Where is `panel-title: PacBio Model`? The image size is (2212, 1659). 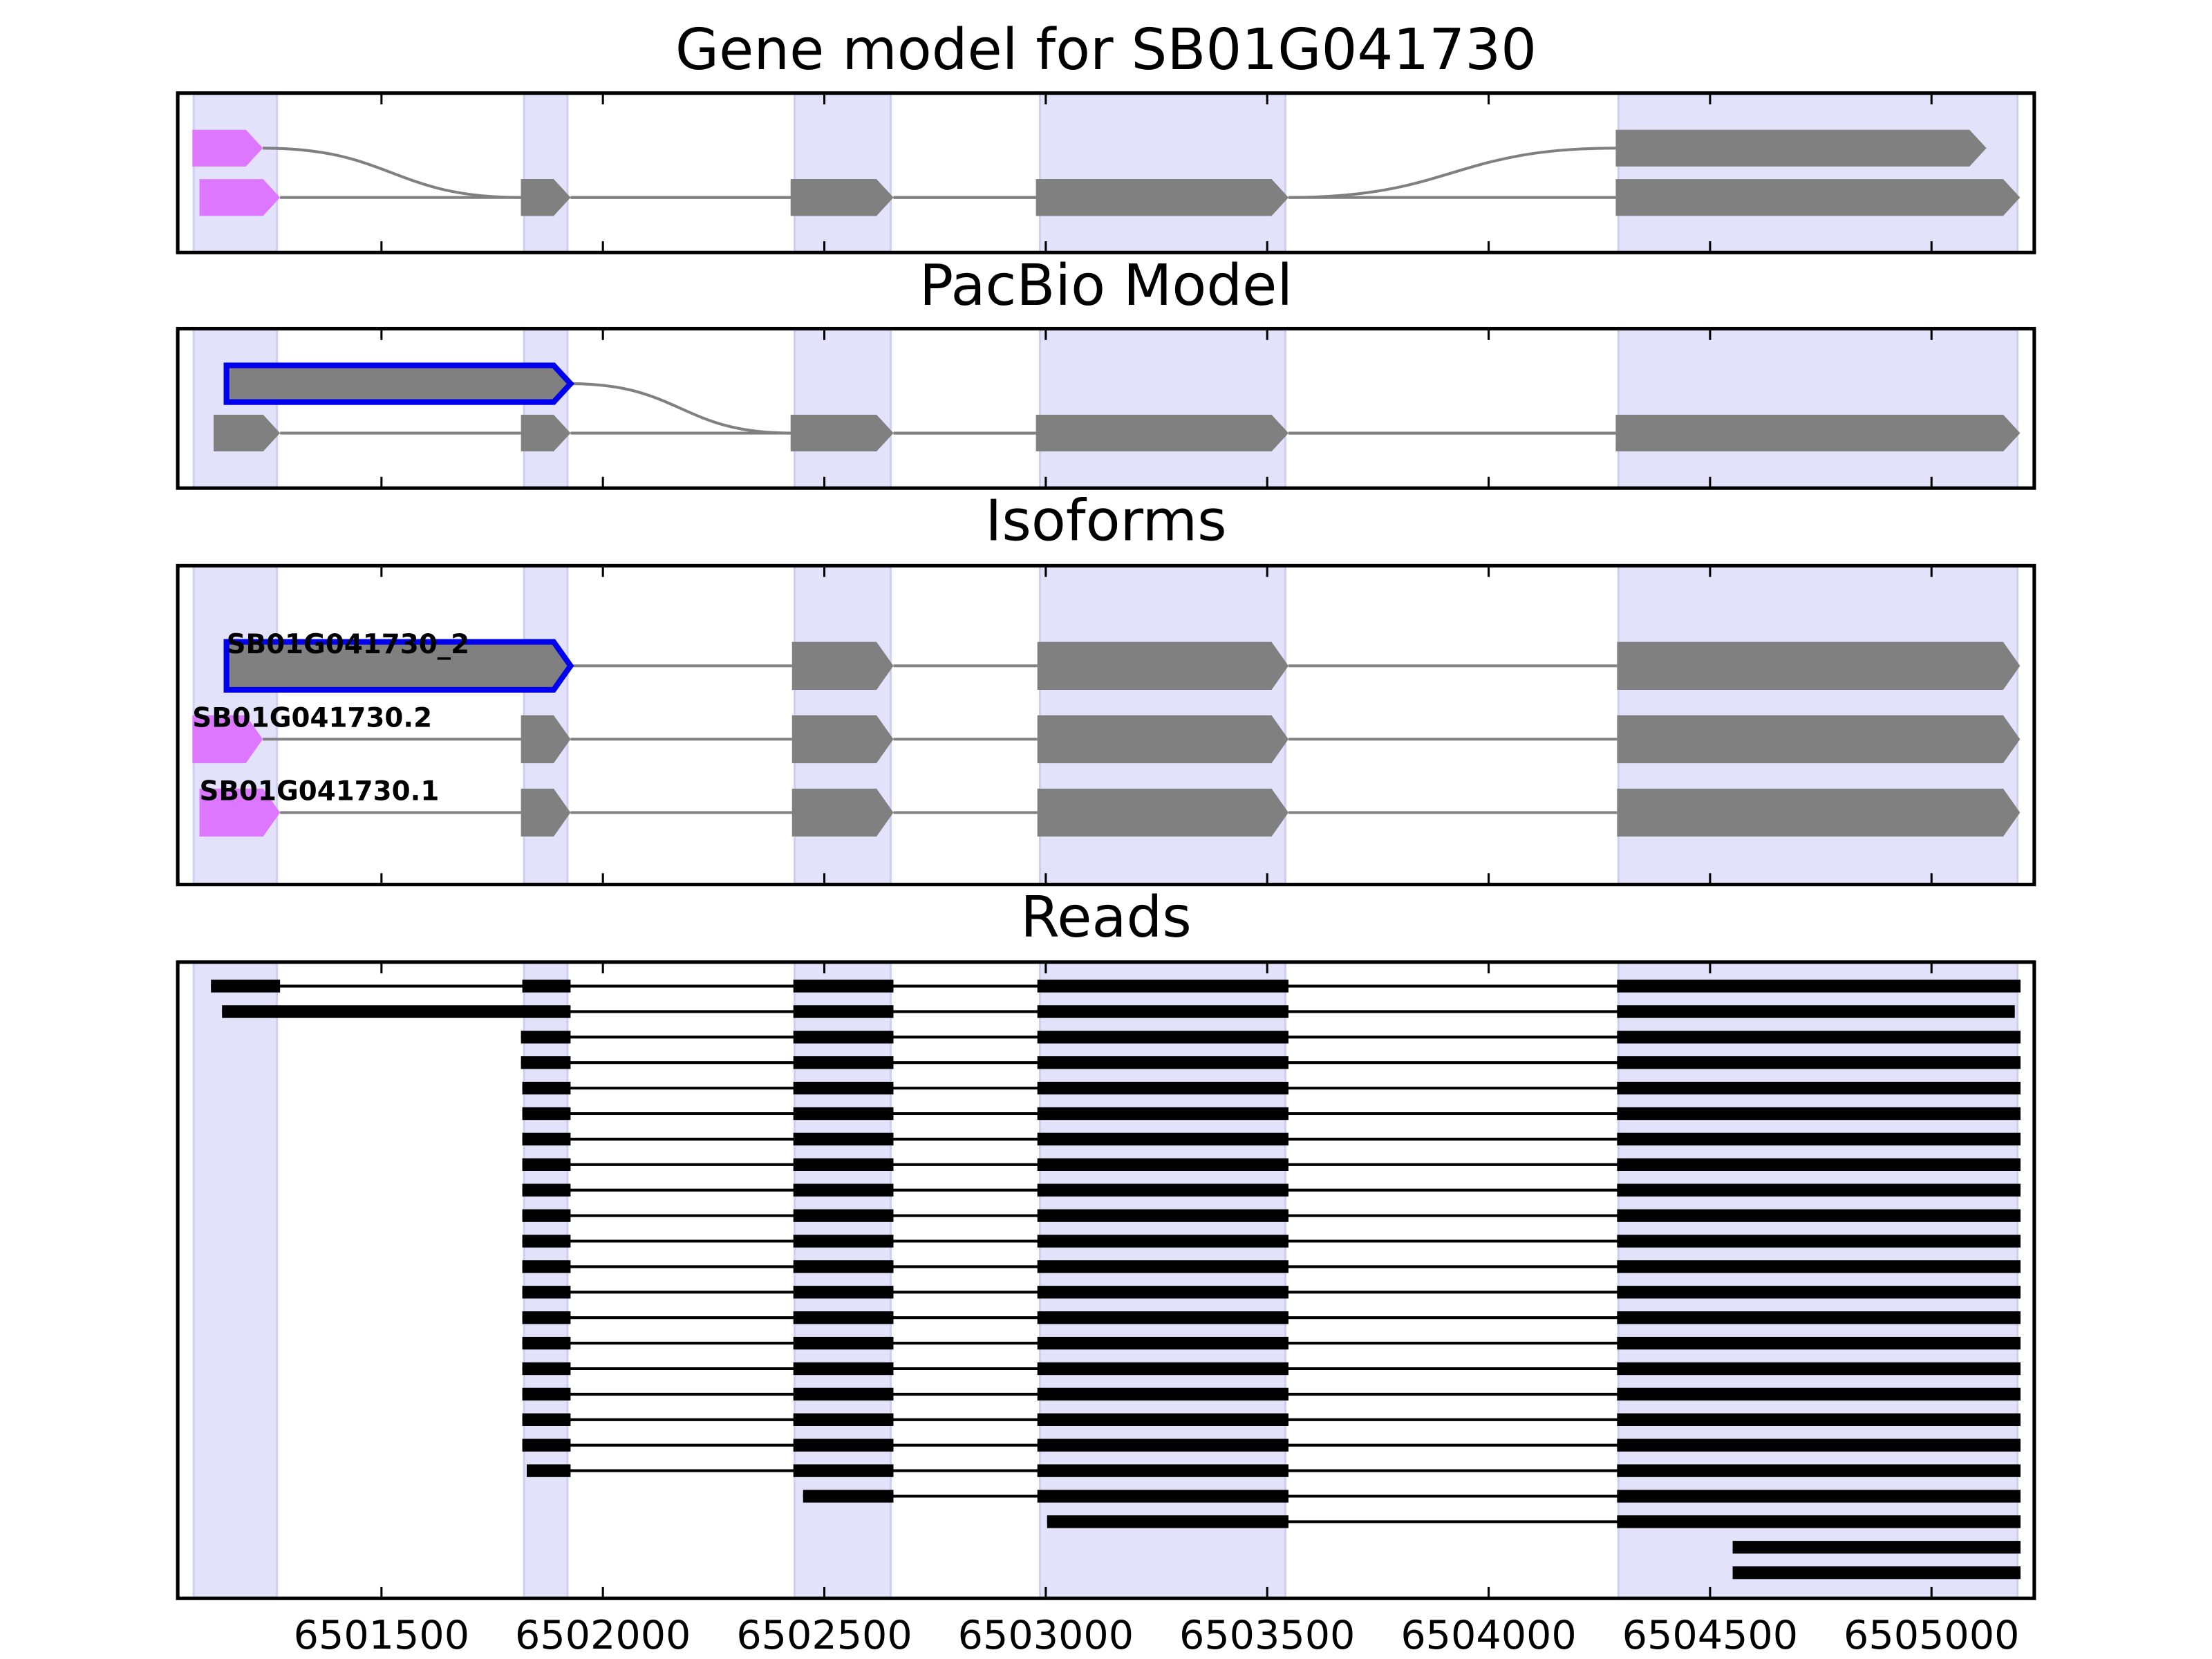 panel-title: PacBio Model is located at coordinates (1106, 286).